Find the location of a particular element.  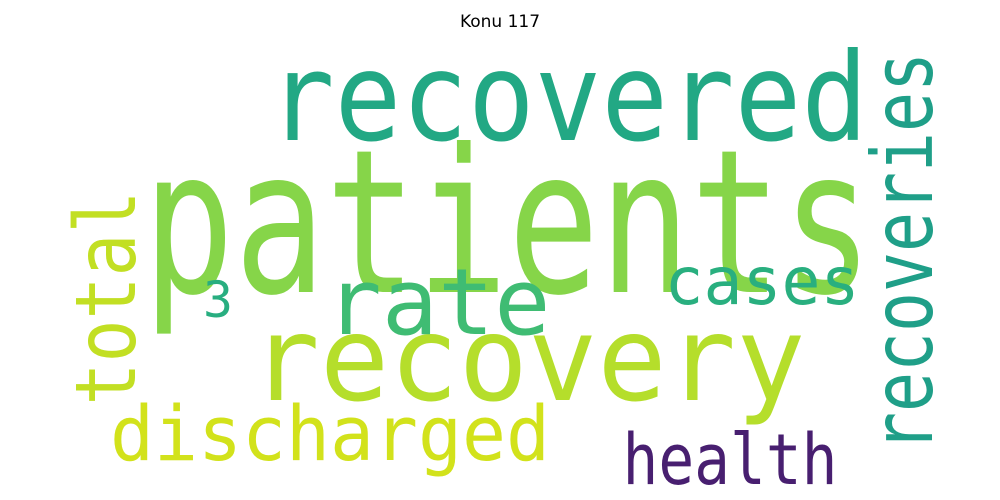

word-rate: rate is located at coordinates (438, 302).